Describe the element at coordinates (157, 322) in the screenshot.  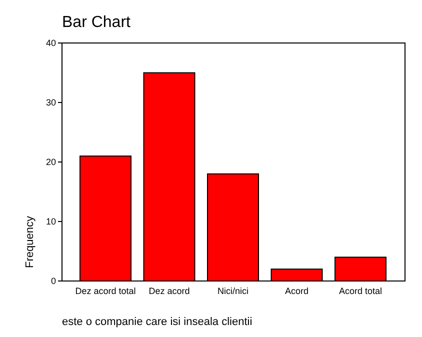
I see `x-axis-title: este o companie care isi inseala clientii` at that location.